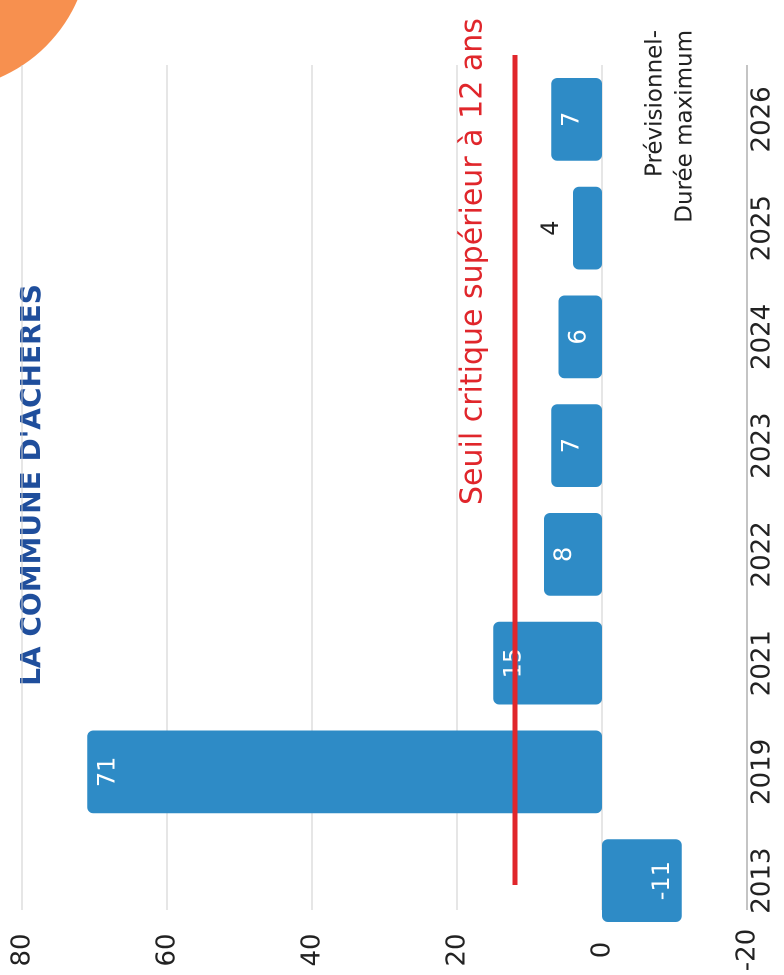 Image resolution: width=784 pixels, height=975 pixels. What do you see at coordinates (655, 103) in the screenshot?
I see `annotation: Prévisionnel-` at bounding box center [655, 103].